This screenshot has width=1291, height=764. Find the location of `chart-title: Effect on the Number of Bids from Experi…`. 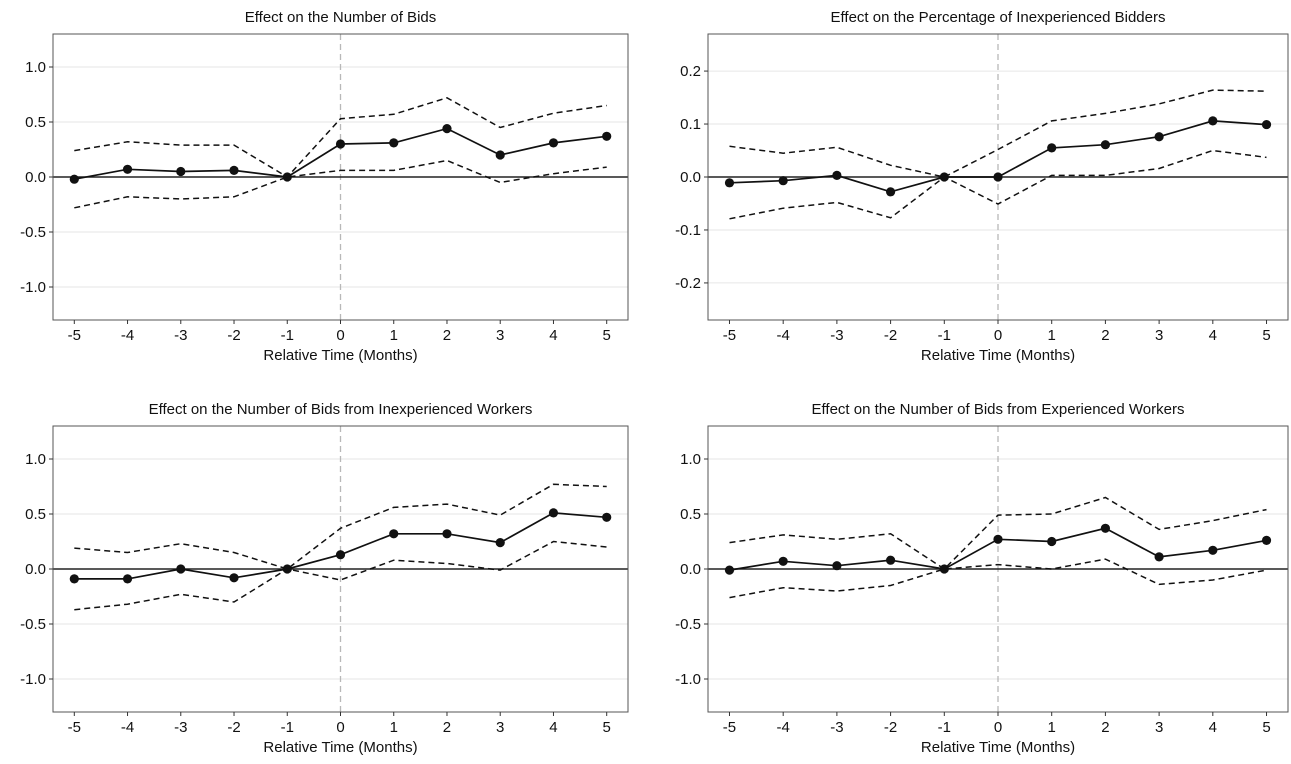

chart-title: Effect on the Number of Bids from Experi… is located at coordinates (998, 409).